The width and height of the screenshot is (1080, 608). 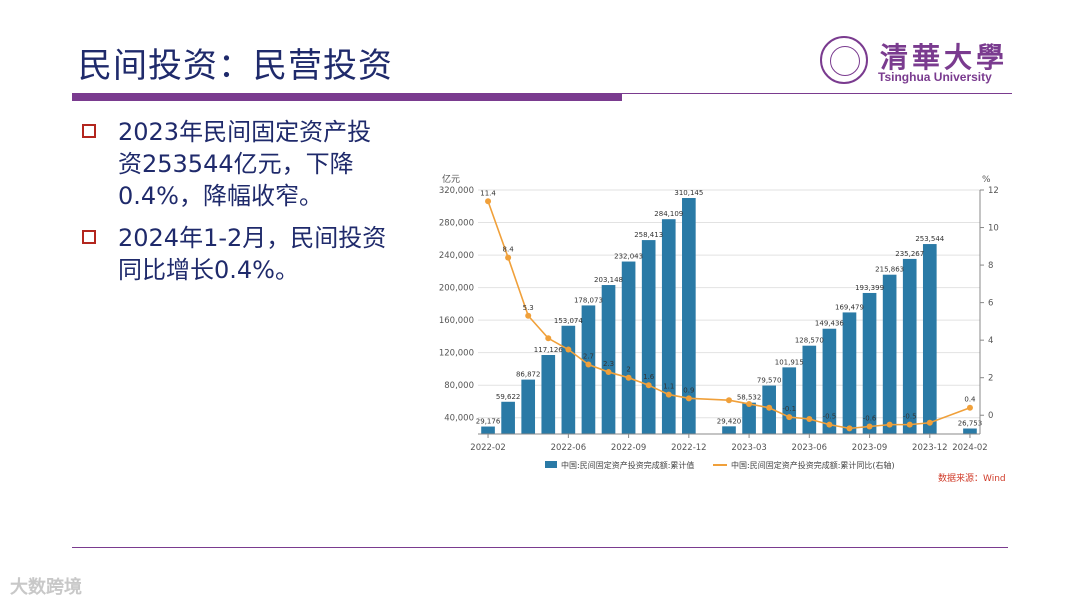 I want to click on bar-label: 258,413, so click(x=648, y=235).